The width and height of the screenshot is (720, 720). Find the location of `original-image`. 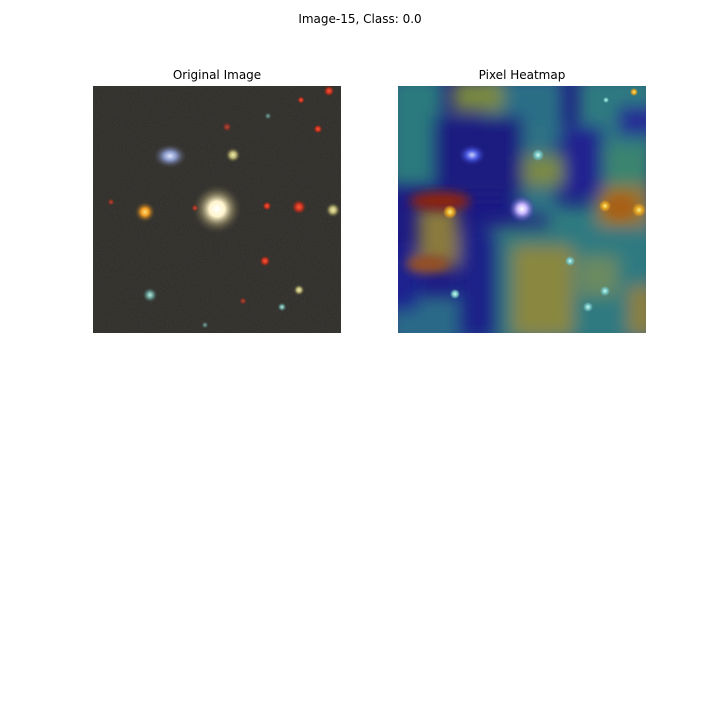

original-image is located at coordinates (217, 209).